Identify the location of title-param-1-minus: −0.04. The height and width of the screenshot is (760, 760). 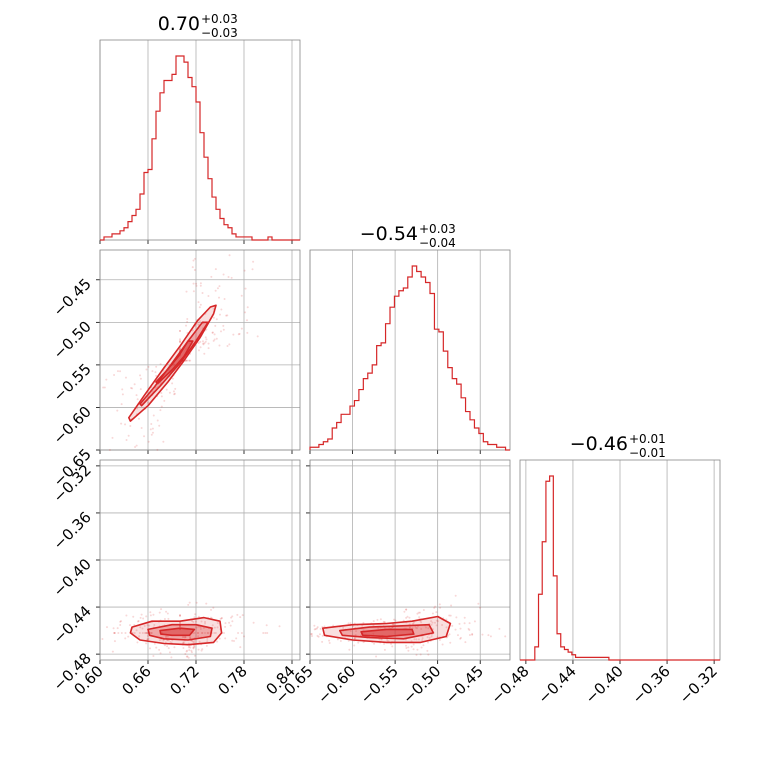
(437, 243).